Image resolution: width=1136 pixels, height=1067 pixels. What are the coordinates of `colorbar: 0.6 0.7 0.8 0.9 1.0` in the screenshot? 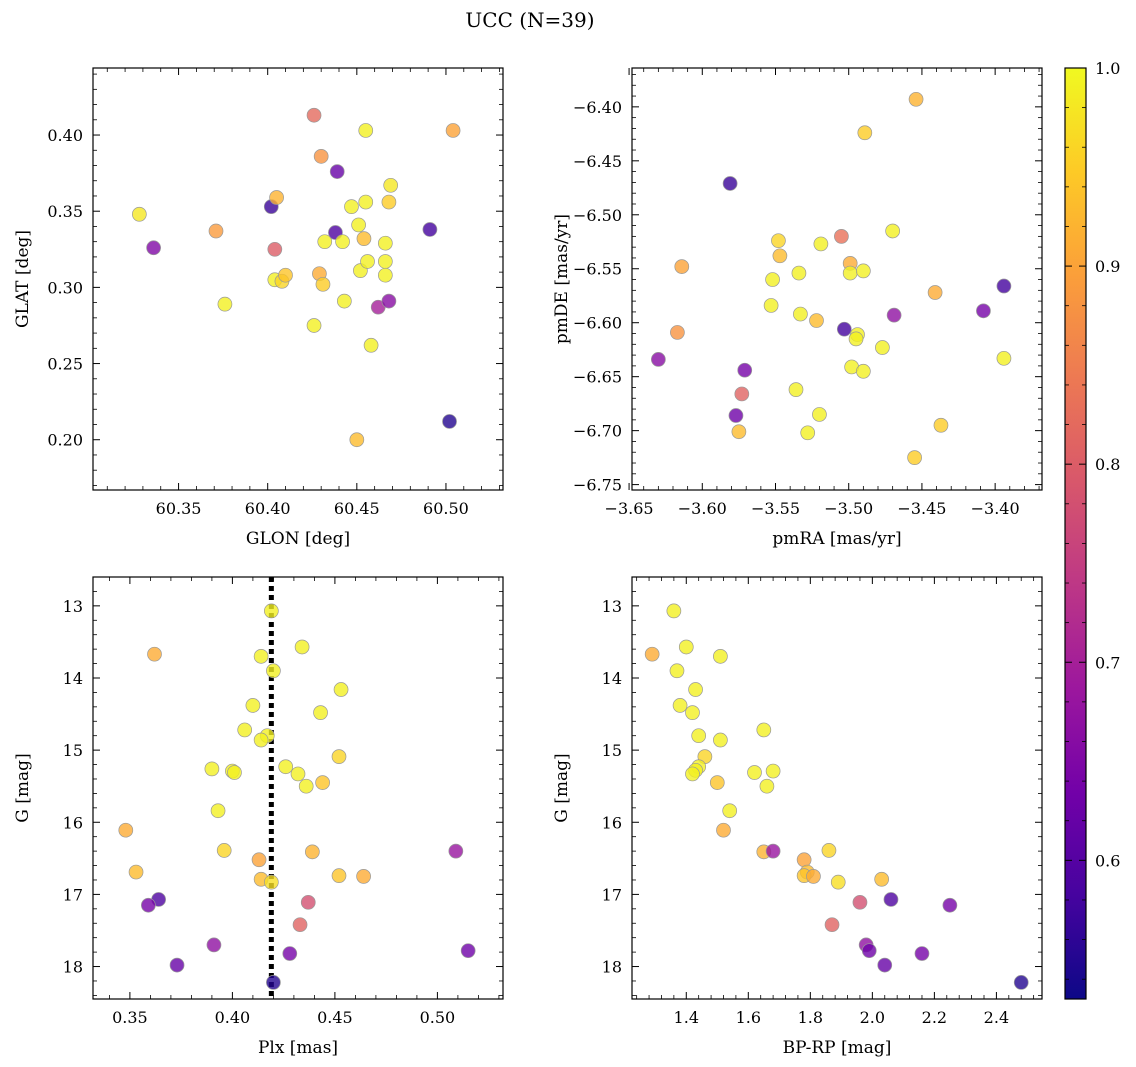 It's located at (1092, 529).